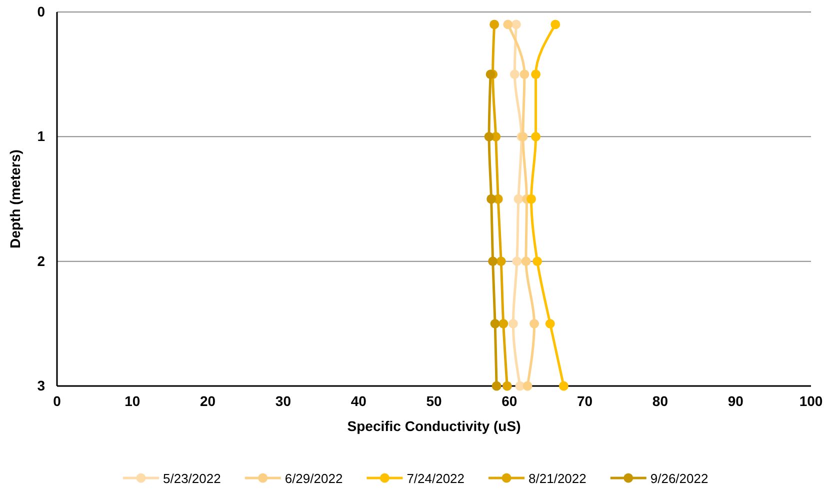  What do you see at coordinates (132, 400) in the screenshot?
I see `x-tick-label: 10` at bounding box center [132, 400].